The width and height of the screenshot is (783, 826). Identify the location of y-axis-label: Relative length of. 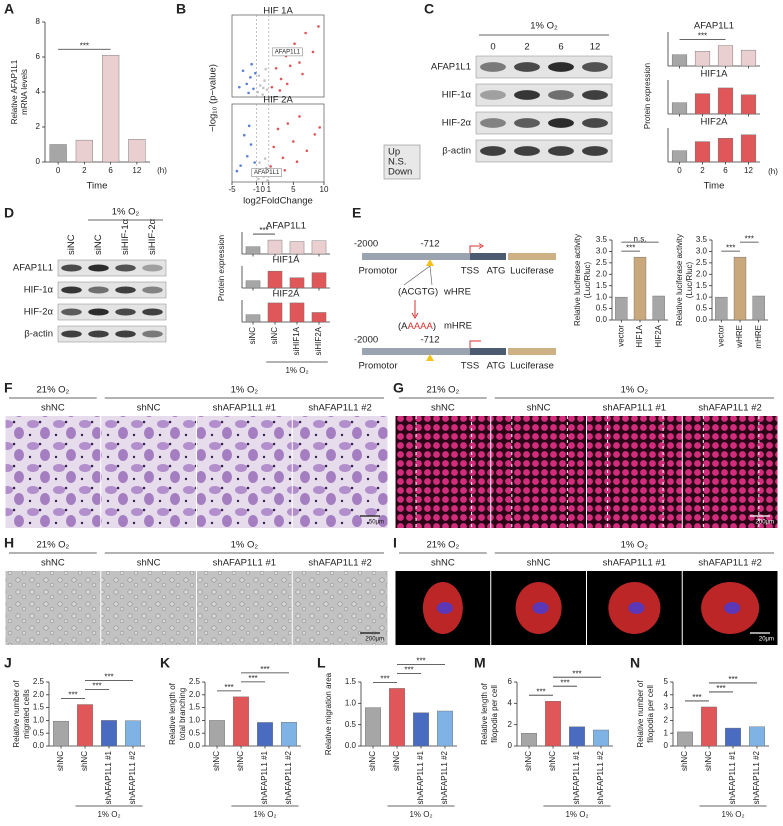
(484, 713).